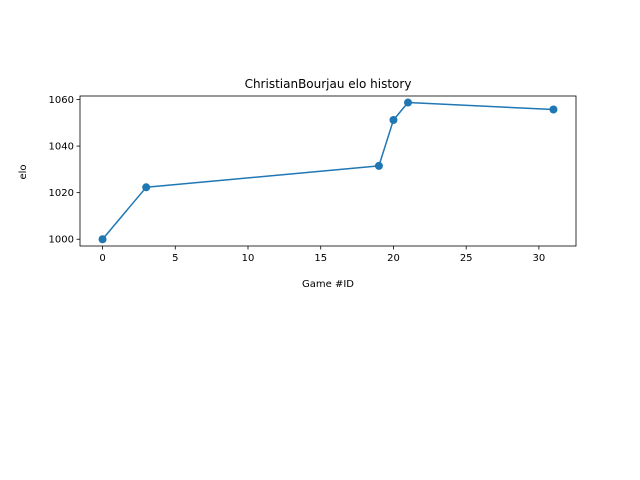 The width and height of the screenshot is (640, 480). I want to click on x-tick-label: 15, so click(320, 258).